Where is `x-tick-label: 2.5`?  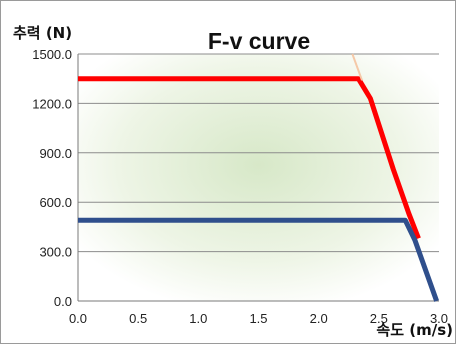 x-tick-label: 2.5 is located at coordinates (379, 318).